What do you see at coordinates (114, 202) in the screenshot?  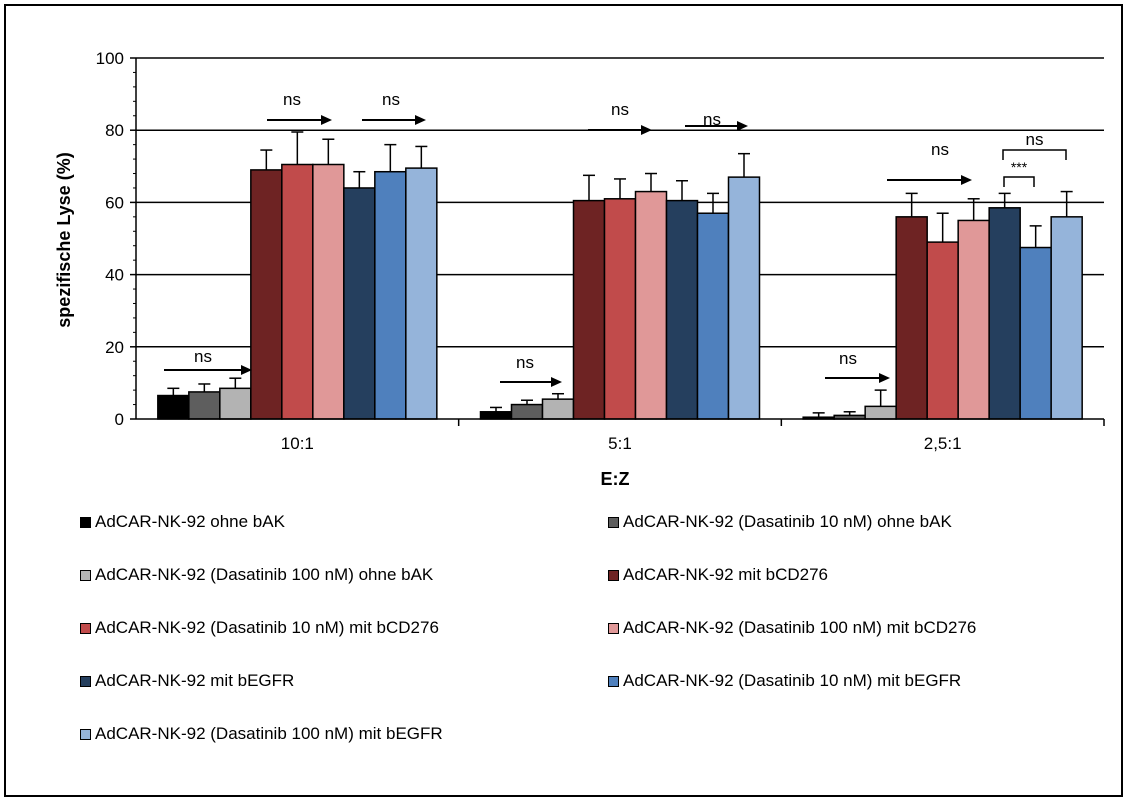 I see `y-tick-label: 60` at bounding box center [114, 202].